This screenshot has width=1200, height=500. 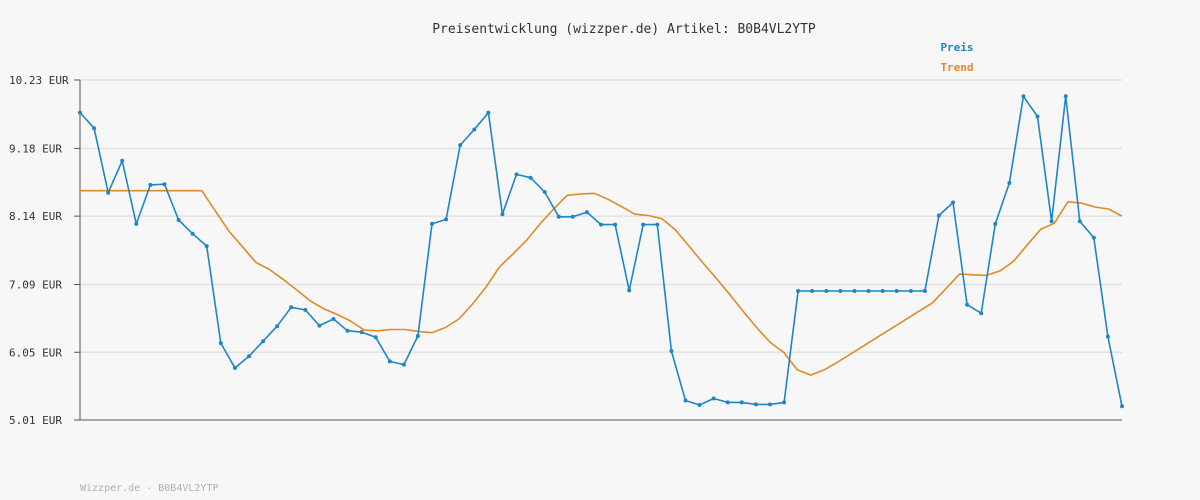 What do you see at coordinates (35, 285) in the screenshot?
I see `y-tick-label: 7.09 EUR` at bounding box center [35, 285].